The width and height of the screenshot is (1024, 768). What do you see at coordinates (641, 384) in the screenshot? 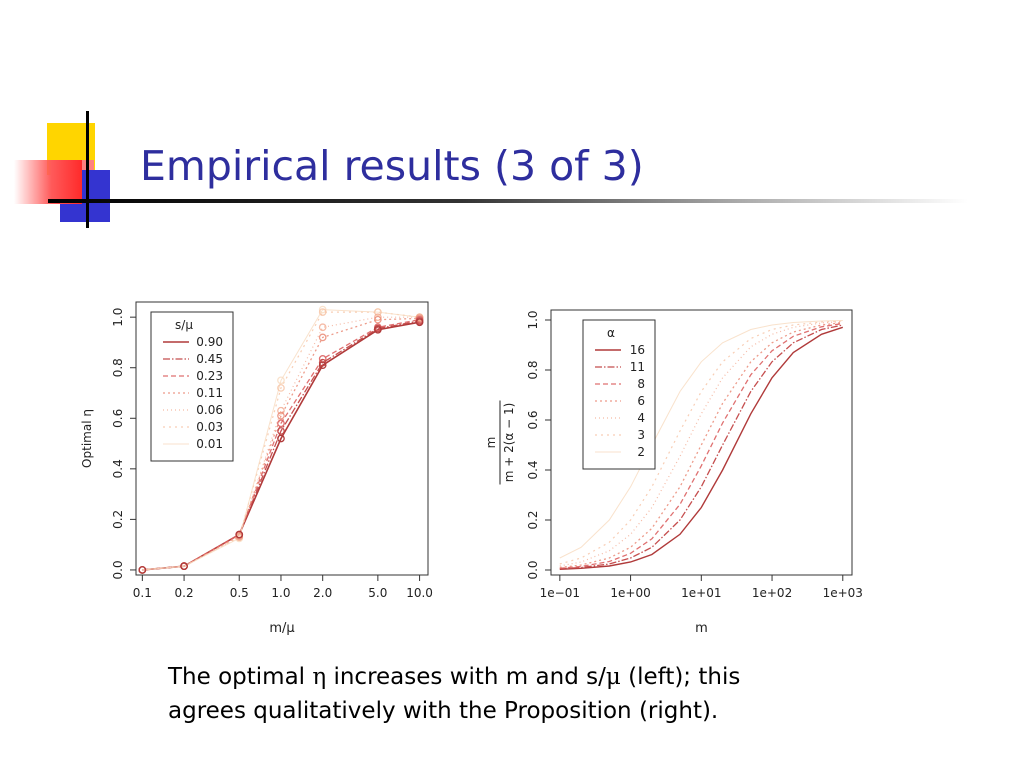
I see `legend-label: 8` at bounding box center [641, 384].